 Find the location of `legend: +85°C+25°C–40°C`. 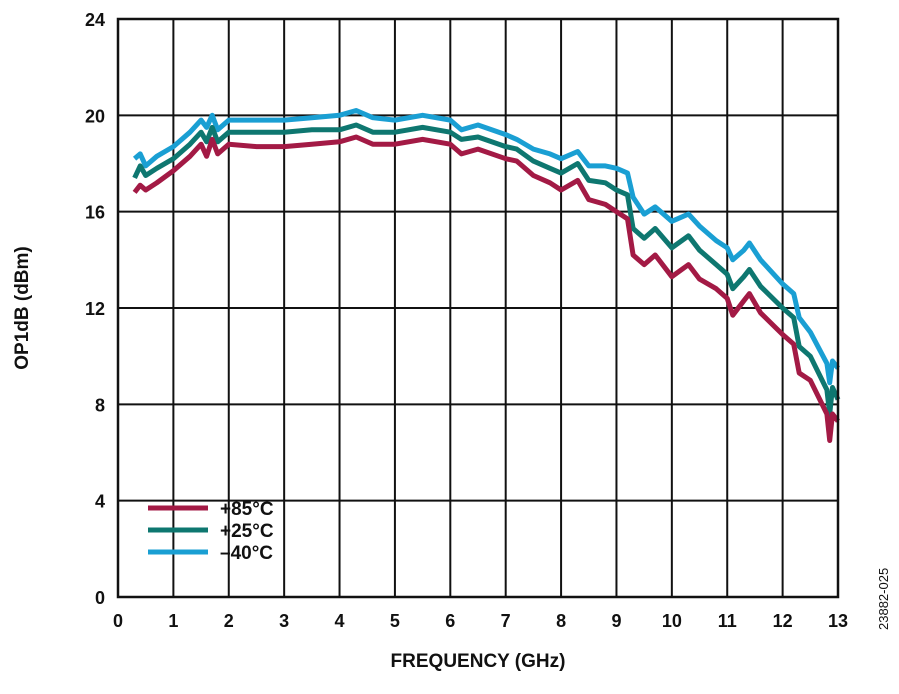

legend: +85°C+25°C–40°C is located at coordinates (211, 531).